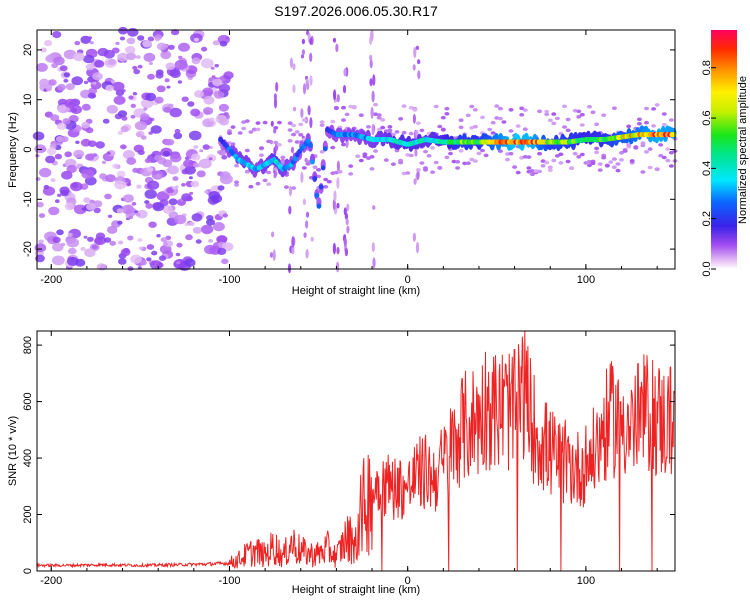  Describe the element at coordinates (28, 401) in the screenshot. I see `snr-y-tick-label: 600` at that location.